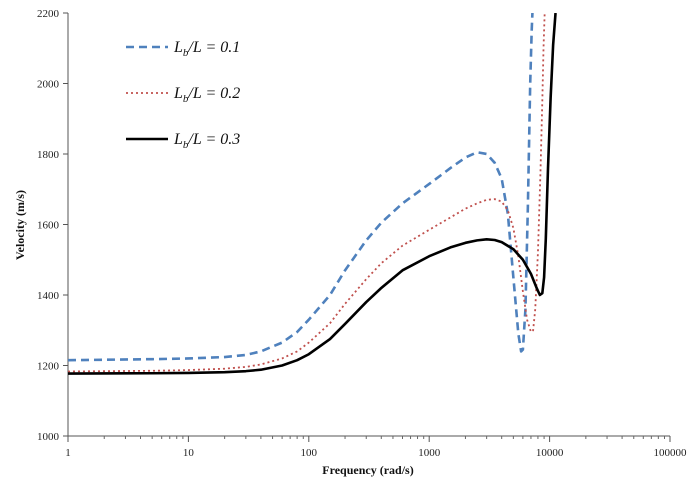 The image size is (689, 479). I want to click on x-tick-label: 1, so click(68, 453).